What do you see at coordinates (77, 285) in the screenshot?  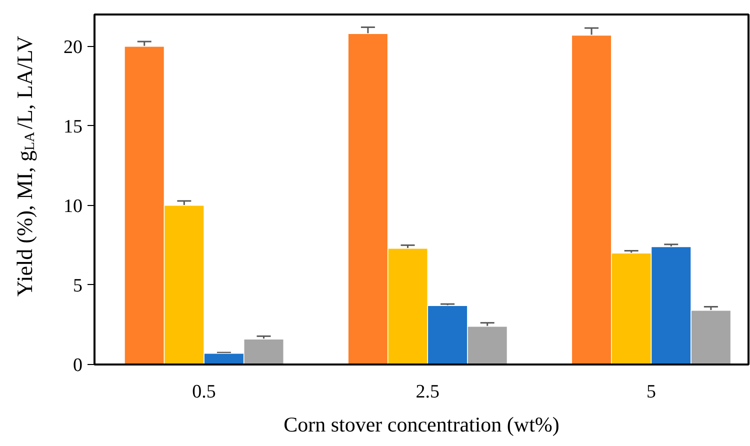 I see `y-tick-label: 5` at bounding box center [77, 285].